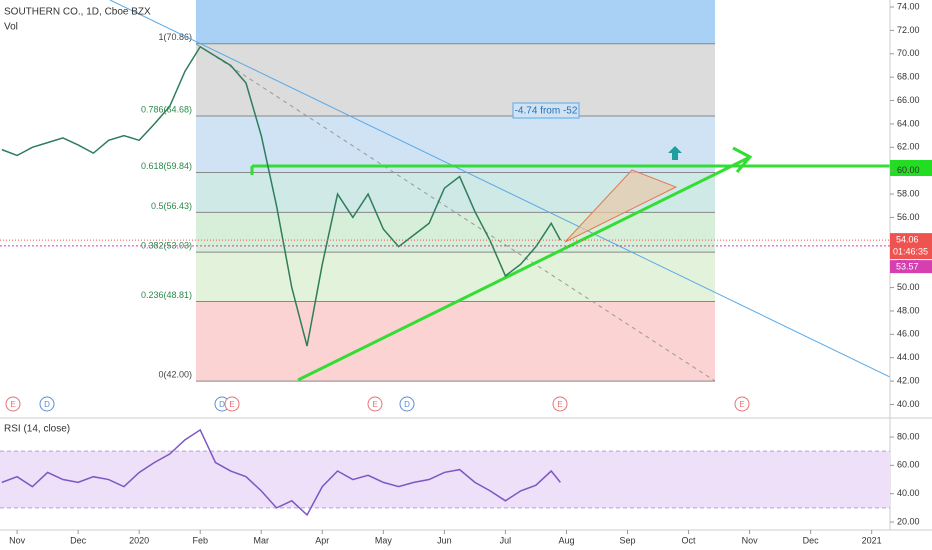 This screenshot has height=550, width=932. I want to click on symbol-title: SOUTHERN CO., 1D, Cboe BZX, so click(77, 12).